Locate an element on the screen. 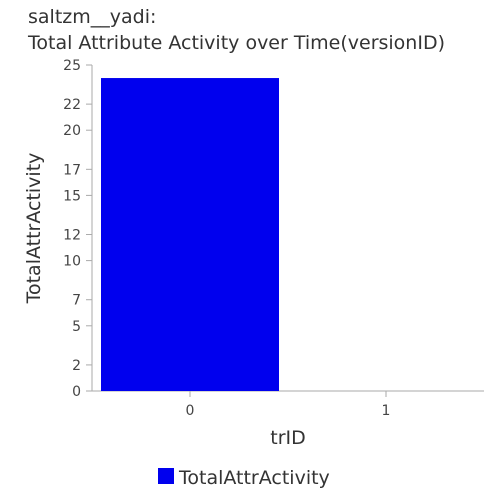 The height and width of the screenshot is (500, 500). x-tick-label: 0 is located at coordinates (190, 411).